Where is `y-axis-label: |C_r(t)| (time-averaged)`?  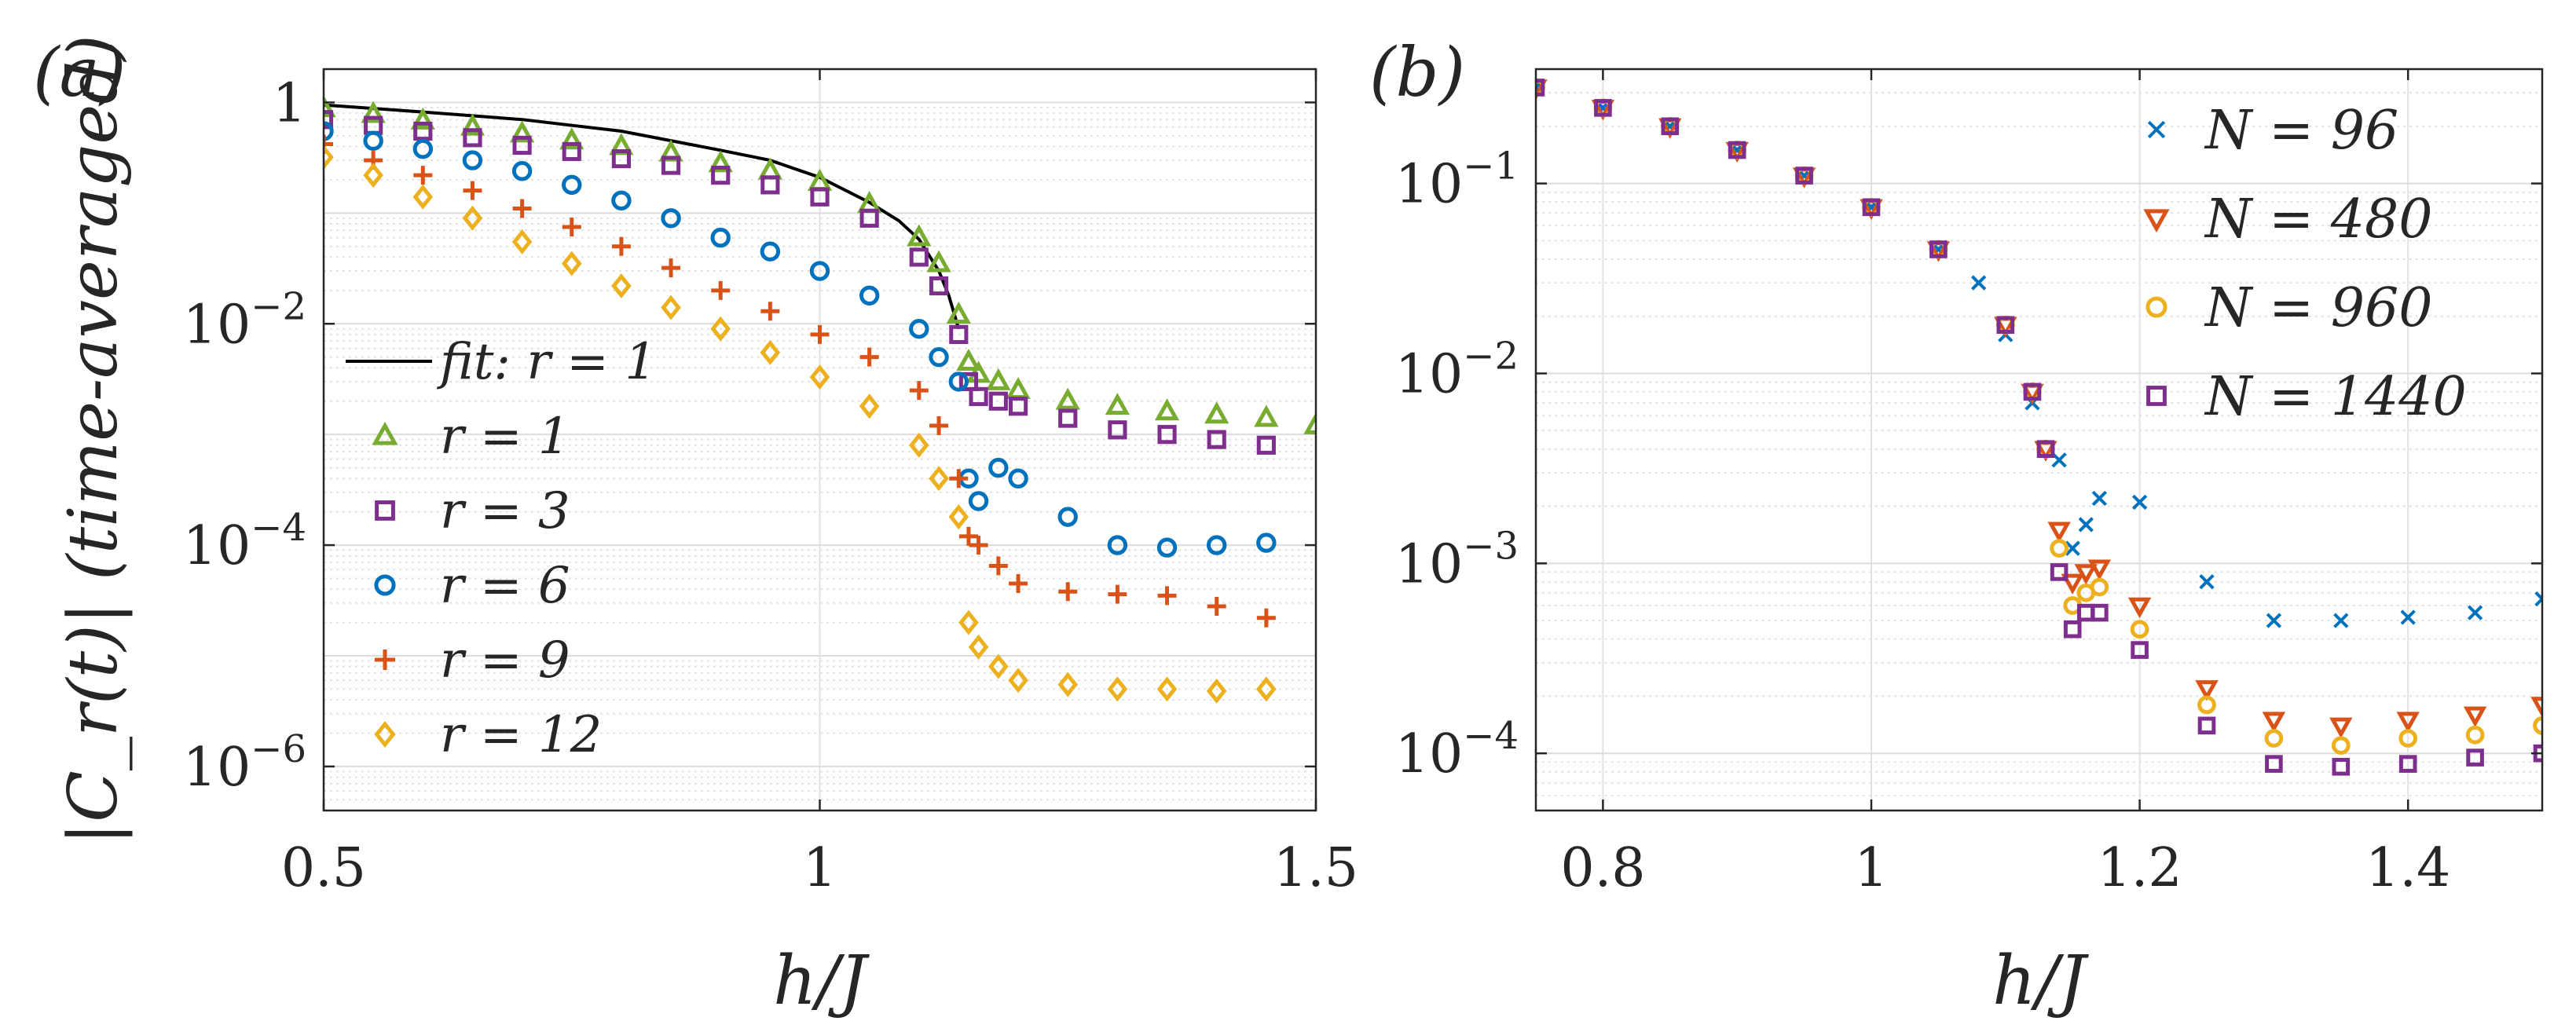 y-axis-label: |C_r(t)| (time-averaged) is located at coordinates (93, 440).